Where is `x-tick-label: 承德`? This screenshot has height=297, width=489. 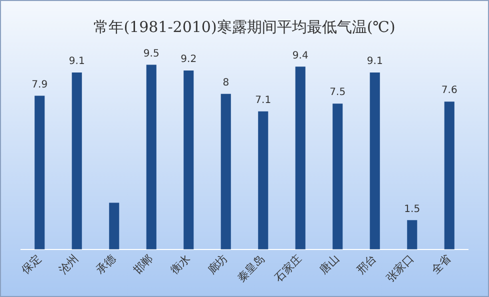 x-tick-label: 承德 is located at coordinates (106, 264).